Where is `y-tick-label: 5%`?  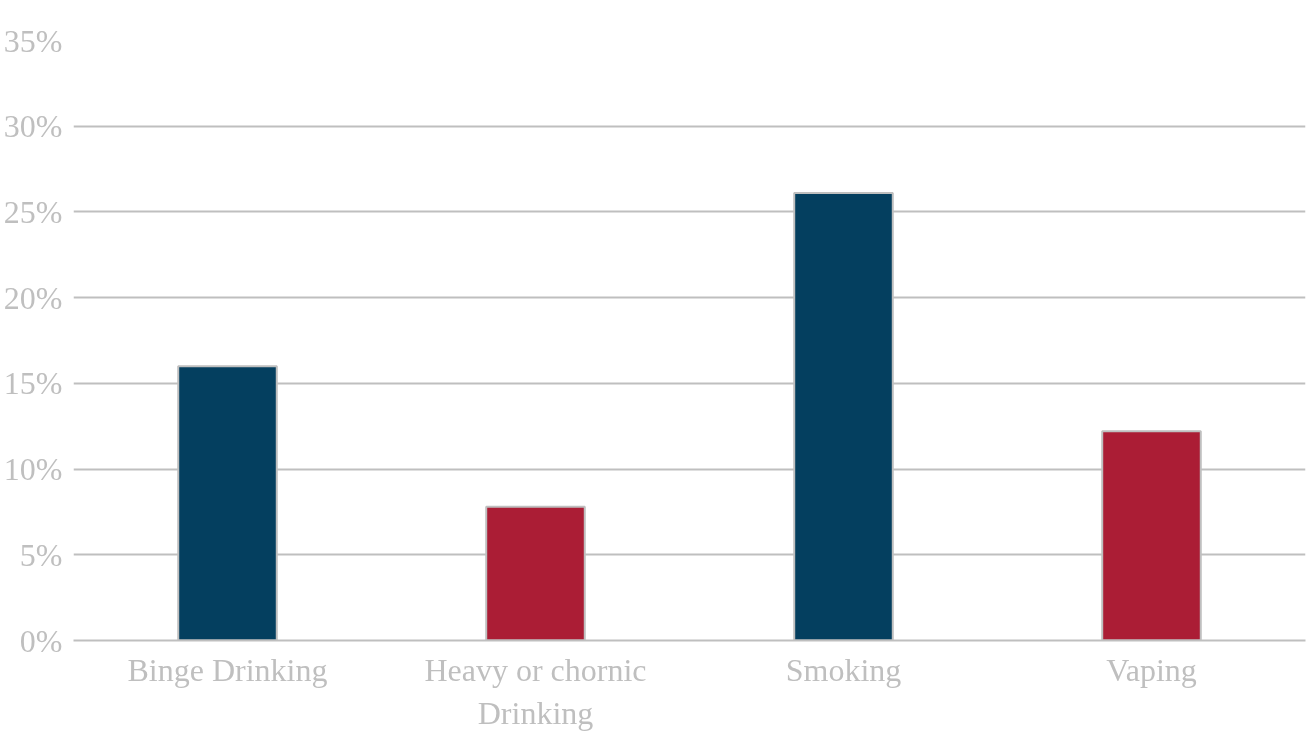 y-tick-label: 5% is located at coordinates (41, 554).